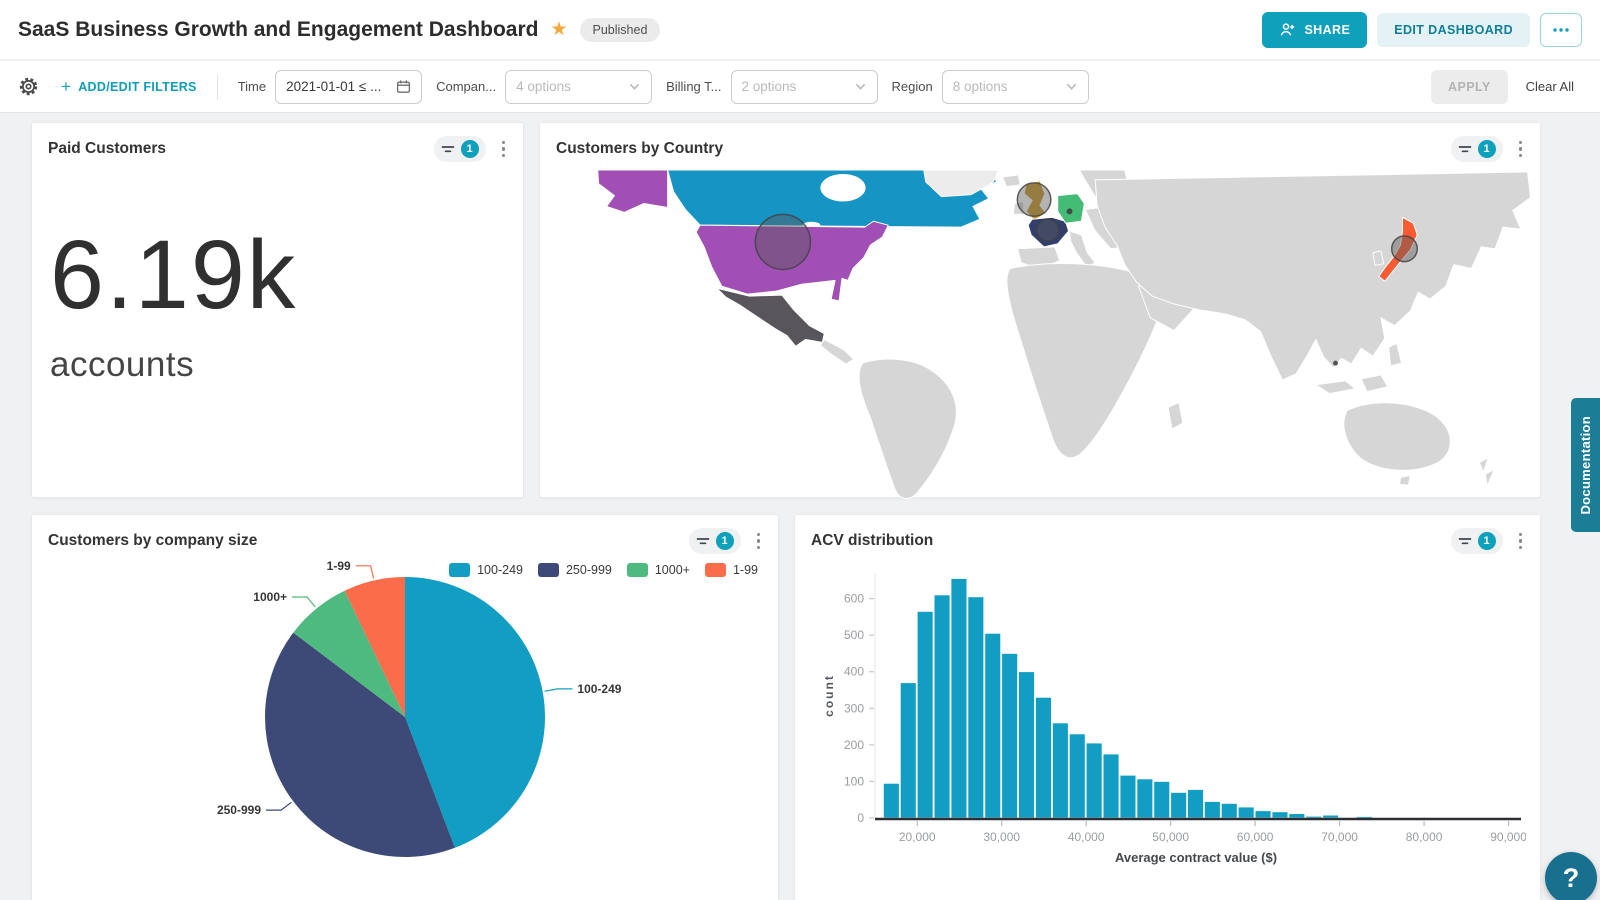 This screenshot has height=900, width=1600. Describe the element at coordinates (1034, 200) in the screenshot. I see `map-marker-uk` at that location.